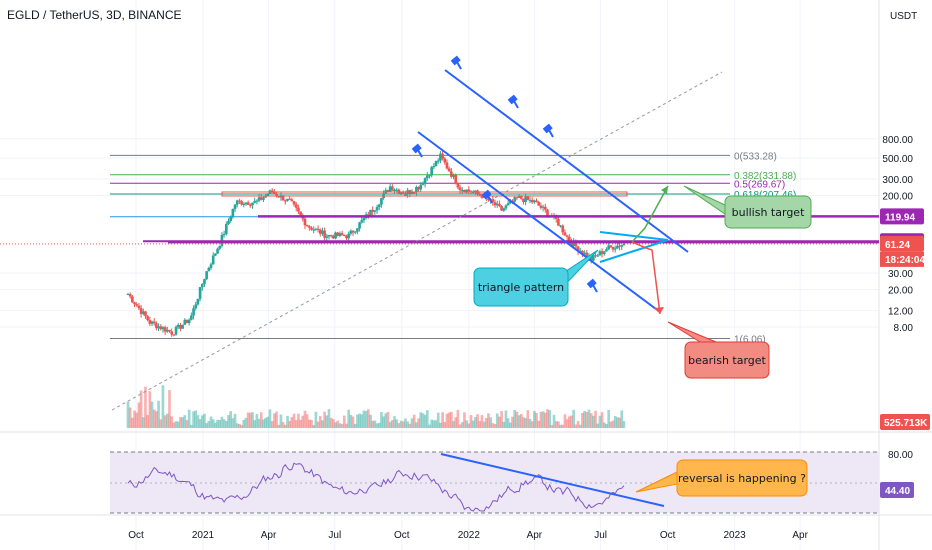 The height and width of the screenshot is (550, 932). Describe the element at coordinates (521, 287) in the screenshot. I see `triangle-callout-text: triangle pattern` at that location.